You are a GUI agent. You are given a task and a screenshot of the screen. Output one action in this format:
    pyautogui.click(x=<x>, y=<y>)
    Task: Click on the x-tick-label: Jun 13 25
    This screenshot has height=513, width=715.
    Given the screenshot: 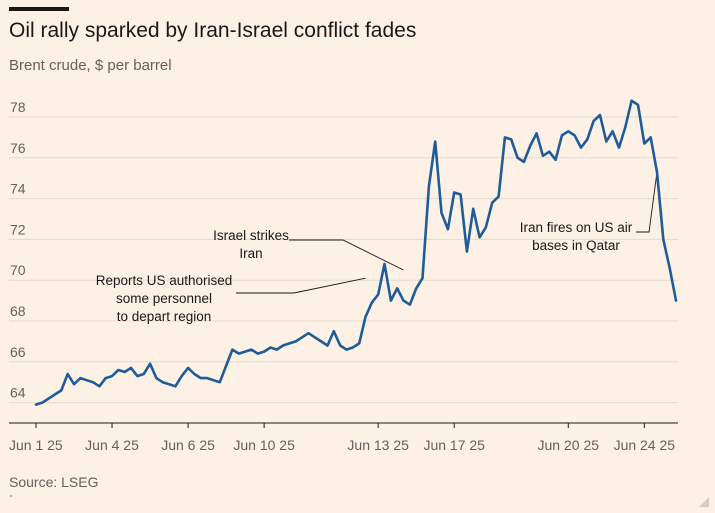 What is the action you would take?
    pyautogui.click(x=378, y=445)
    